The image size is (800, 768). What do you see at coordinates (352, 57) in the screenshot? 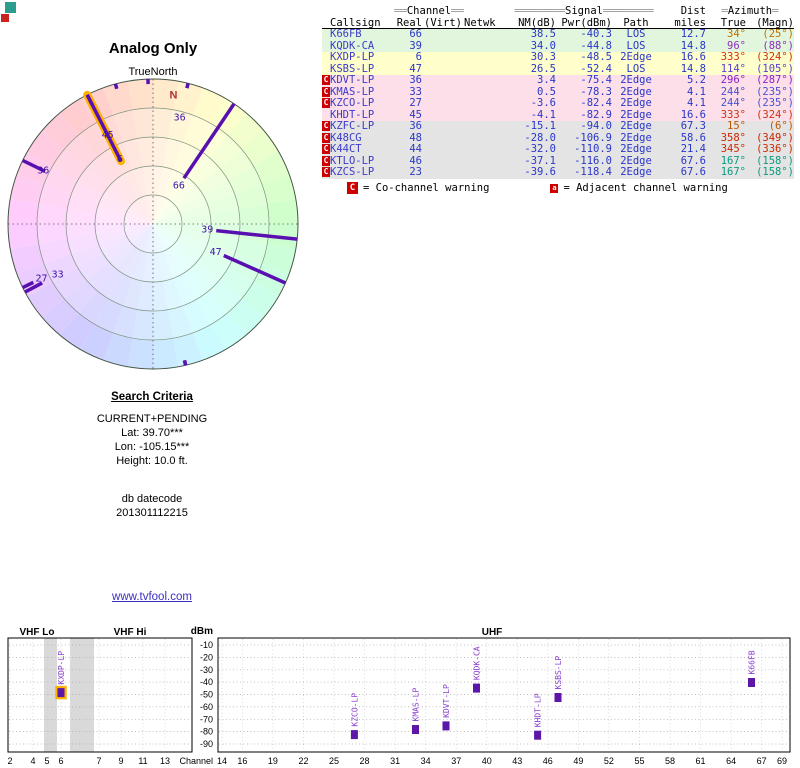
I see `station-callsign: KXDP-LP` at bounding box center [352, 57].